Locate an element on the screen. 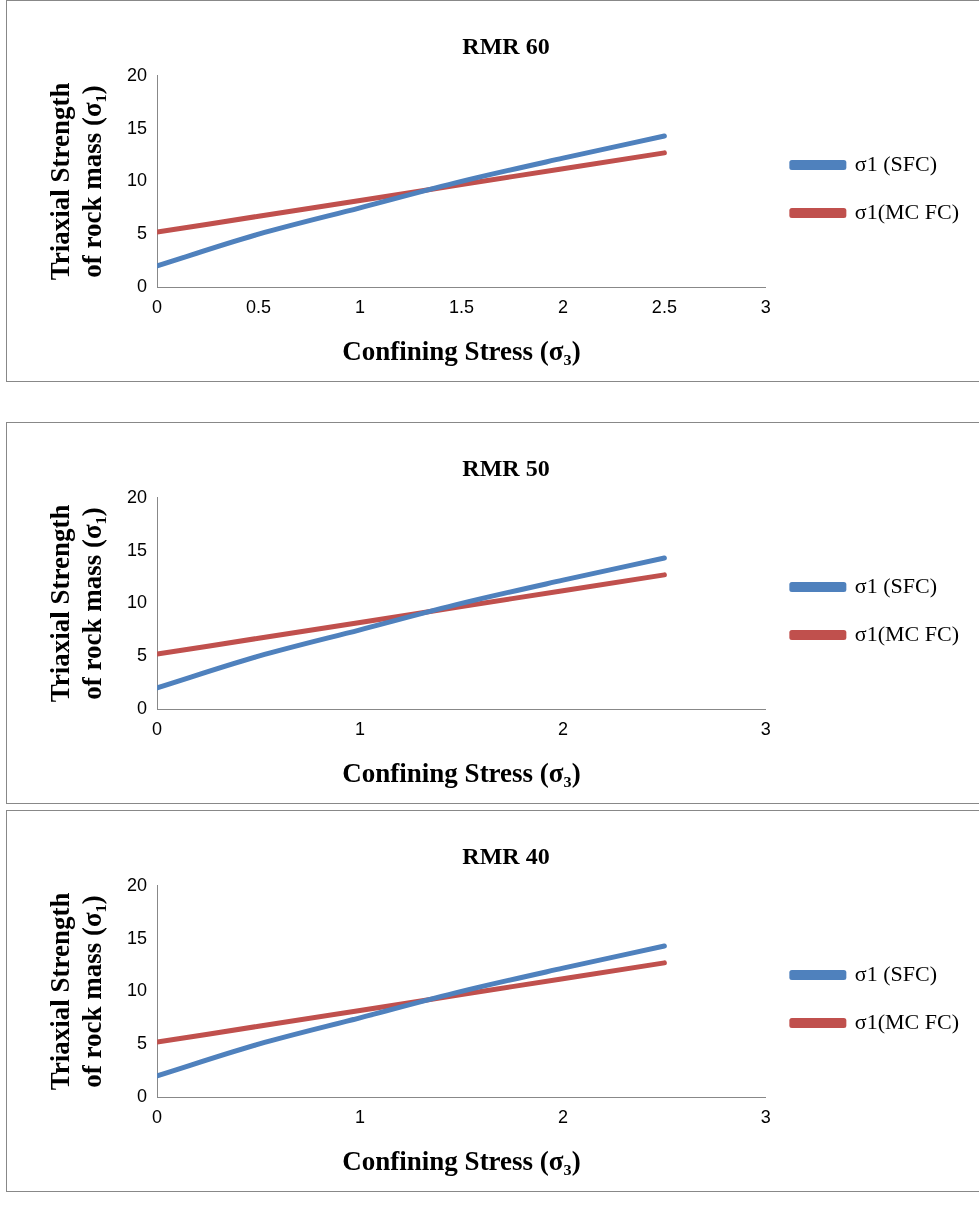 The height and width of the screenshot is (1212, 979). chart-title: RMR 40 is located at coordinates (506, 855).